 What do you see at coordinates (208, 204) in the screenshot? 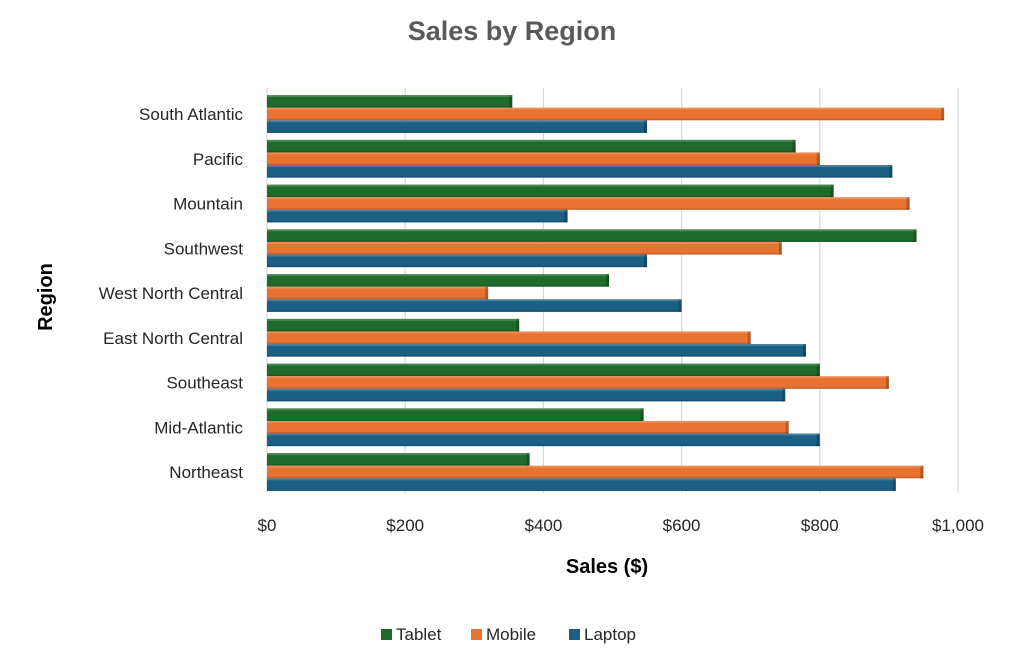
I see `y-tick-label: Mountain` at bounding box center [208, 204].